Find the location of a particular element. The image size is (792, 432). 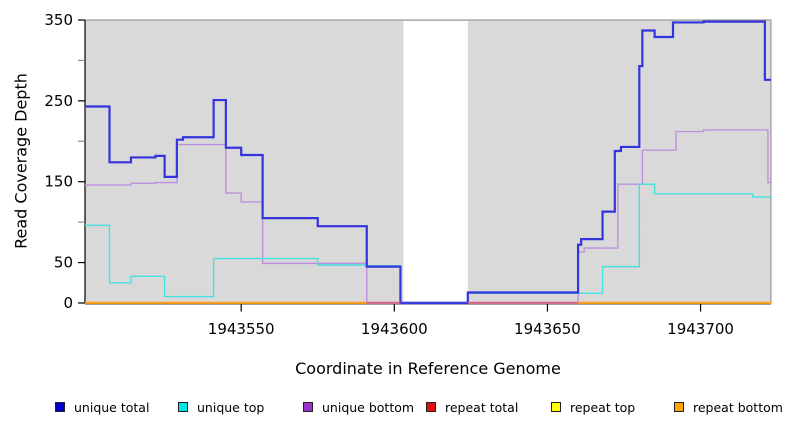

y-tick-label: 350 is located at coordinates (58, 20).